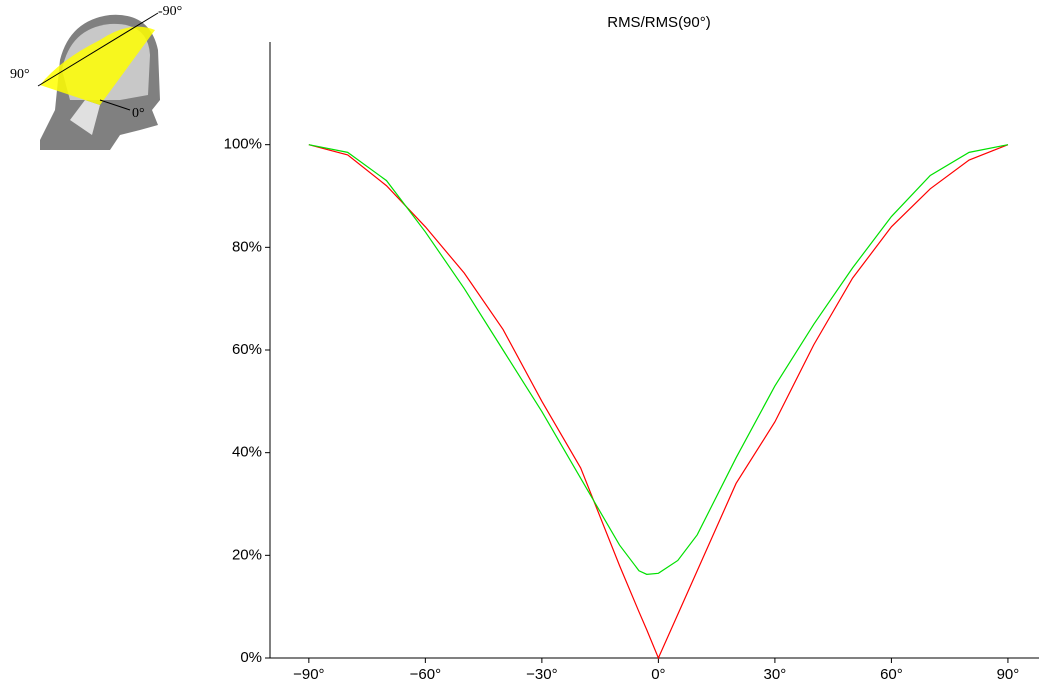  I want to click on x-tick-label: 30°, so click(775, 674).